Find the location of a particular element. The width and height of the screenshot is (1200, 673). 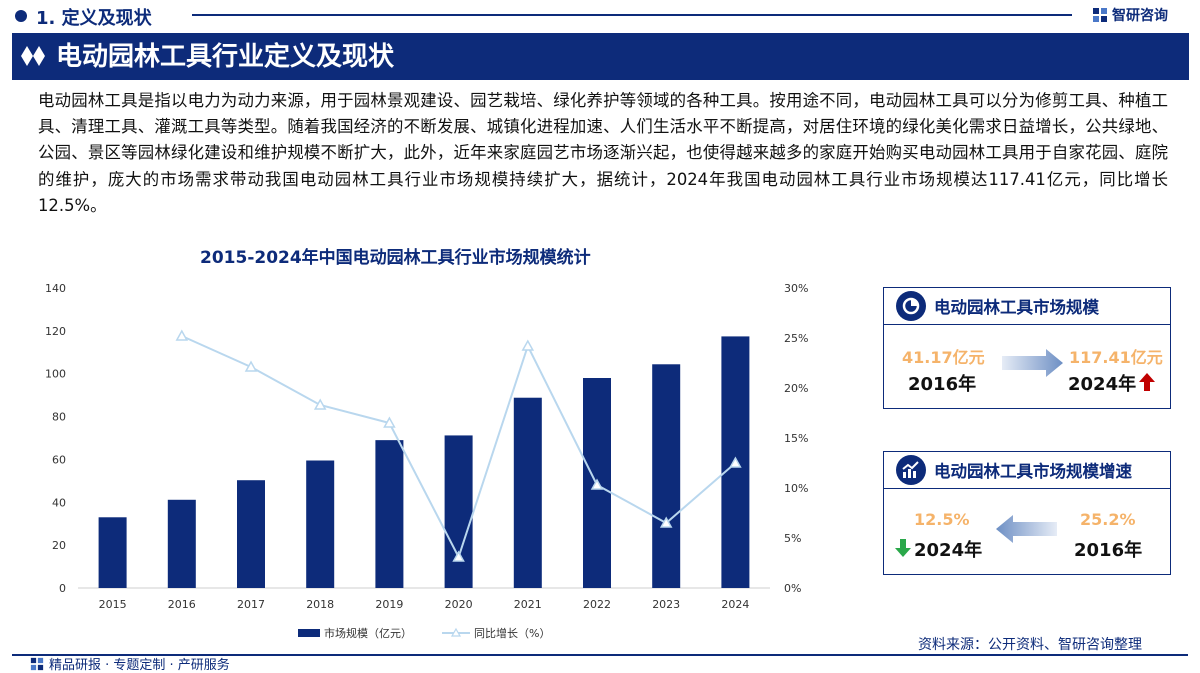

size-2016-year: 2016年 is located at coordinates (942, 384).